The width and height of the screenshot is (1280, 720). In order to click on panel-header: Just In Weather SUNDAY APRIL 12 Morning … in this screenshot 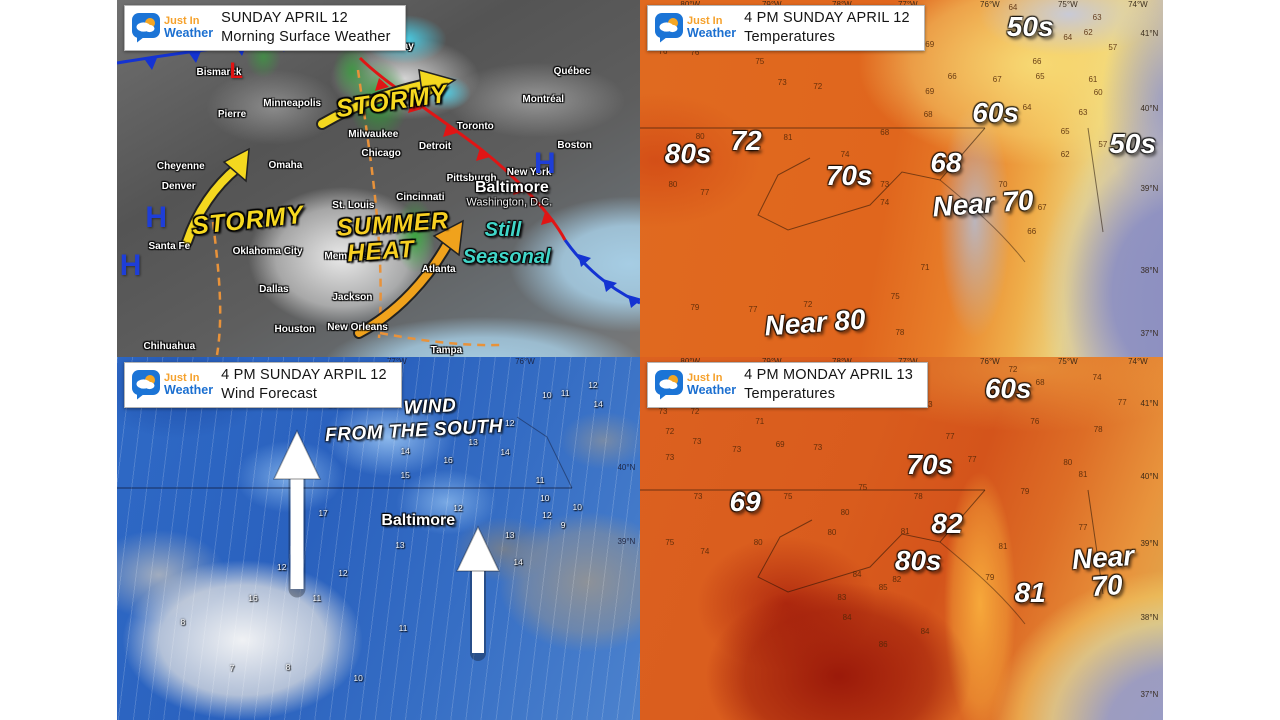, I will do `click(265, 28)`.